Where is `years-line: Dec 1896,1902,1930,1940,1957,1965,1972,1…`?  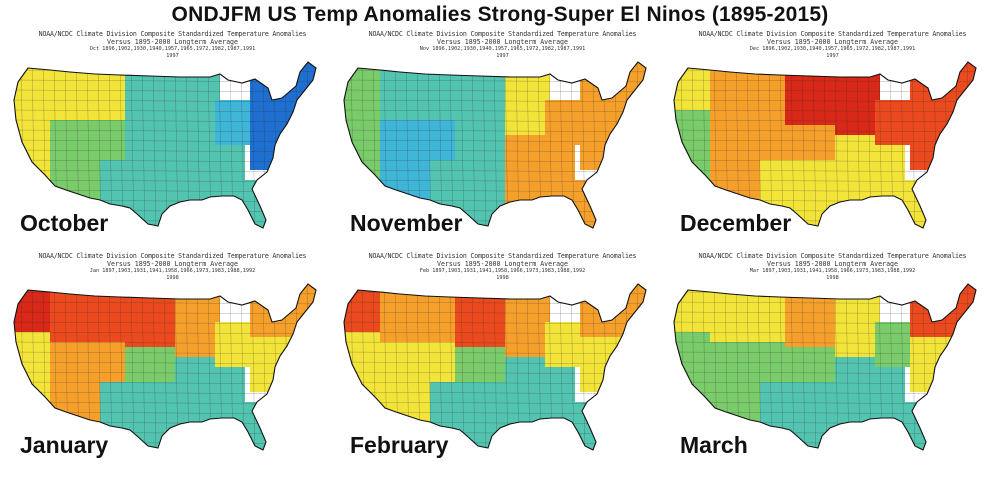
years-line: Dec 1896,1902,1930,1940,1957,1965,1972,1… is located at coordinates (832, 49).